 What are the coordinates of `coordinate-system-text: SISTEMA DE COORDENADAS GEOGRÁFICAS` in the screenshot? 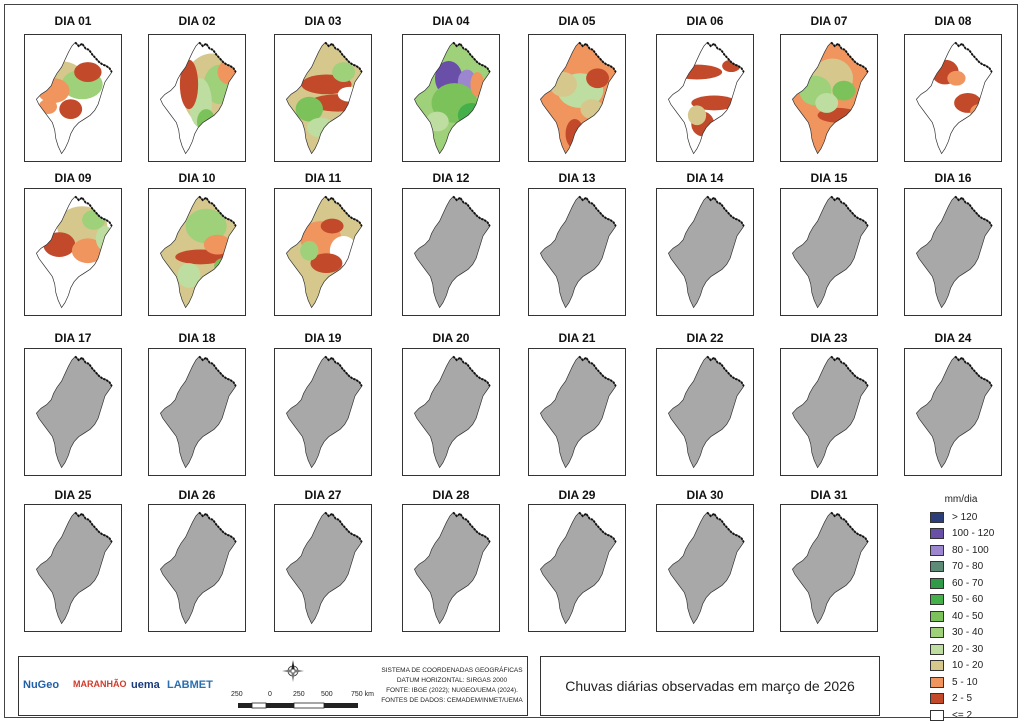 It's located at (452, 670).